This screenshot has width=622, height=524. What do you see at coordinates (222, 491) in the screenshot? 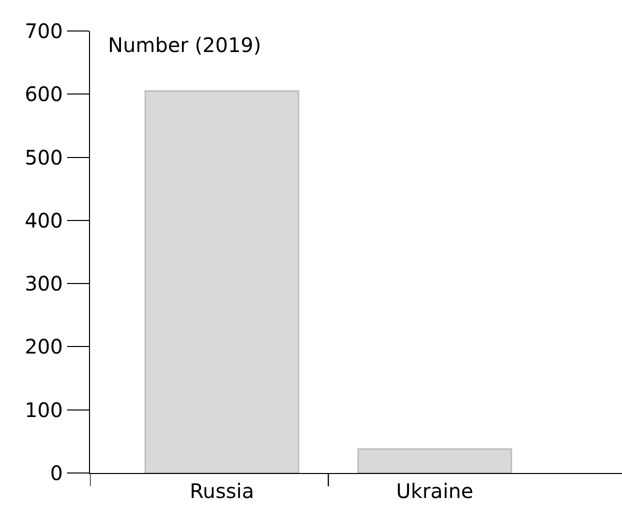
I see `x-tick-label: Russia` at bounding box center [222, 491].